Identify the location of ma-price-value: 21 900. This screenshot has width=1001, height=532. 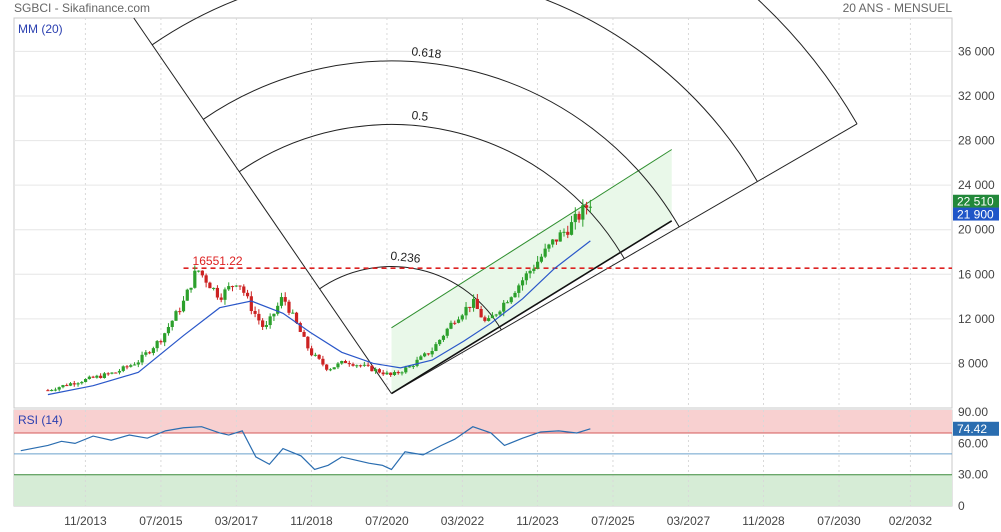
(975, 215).